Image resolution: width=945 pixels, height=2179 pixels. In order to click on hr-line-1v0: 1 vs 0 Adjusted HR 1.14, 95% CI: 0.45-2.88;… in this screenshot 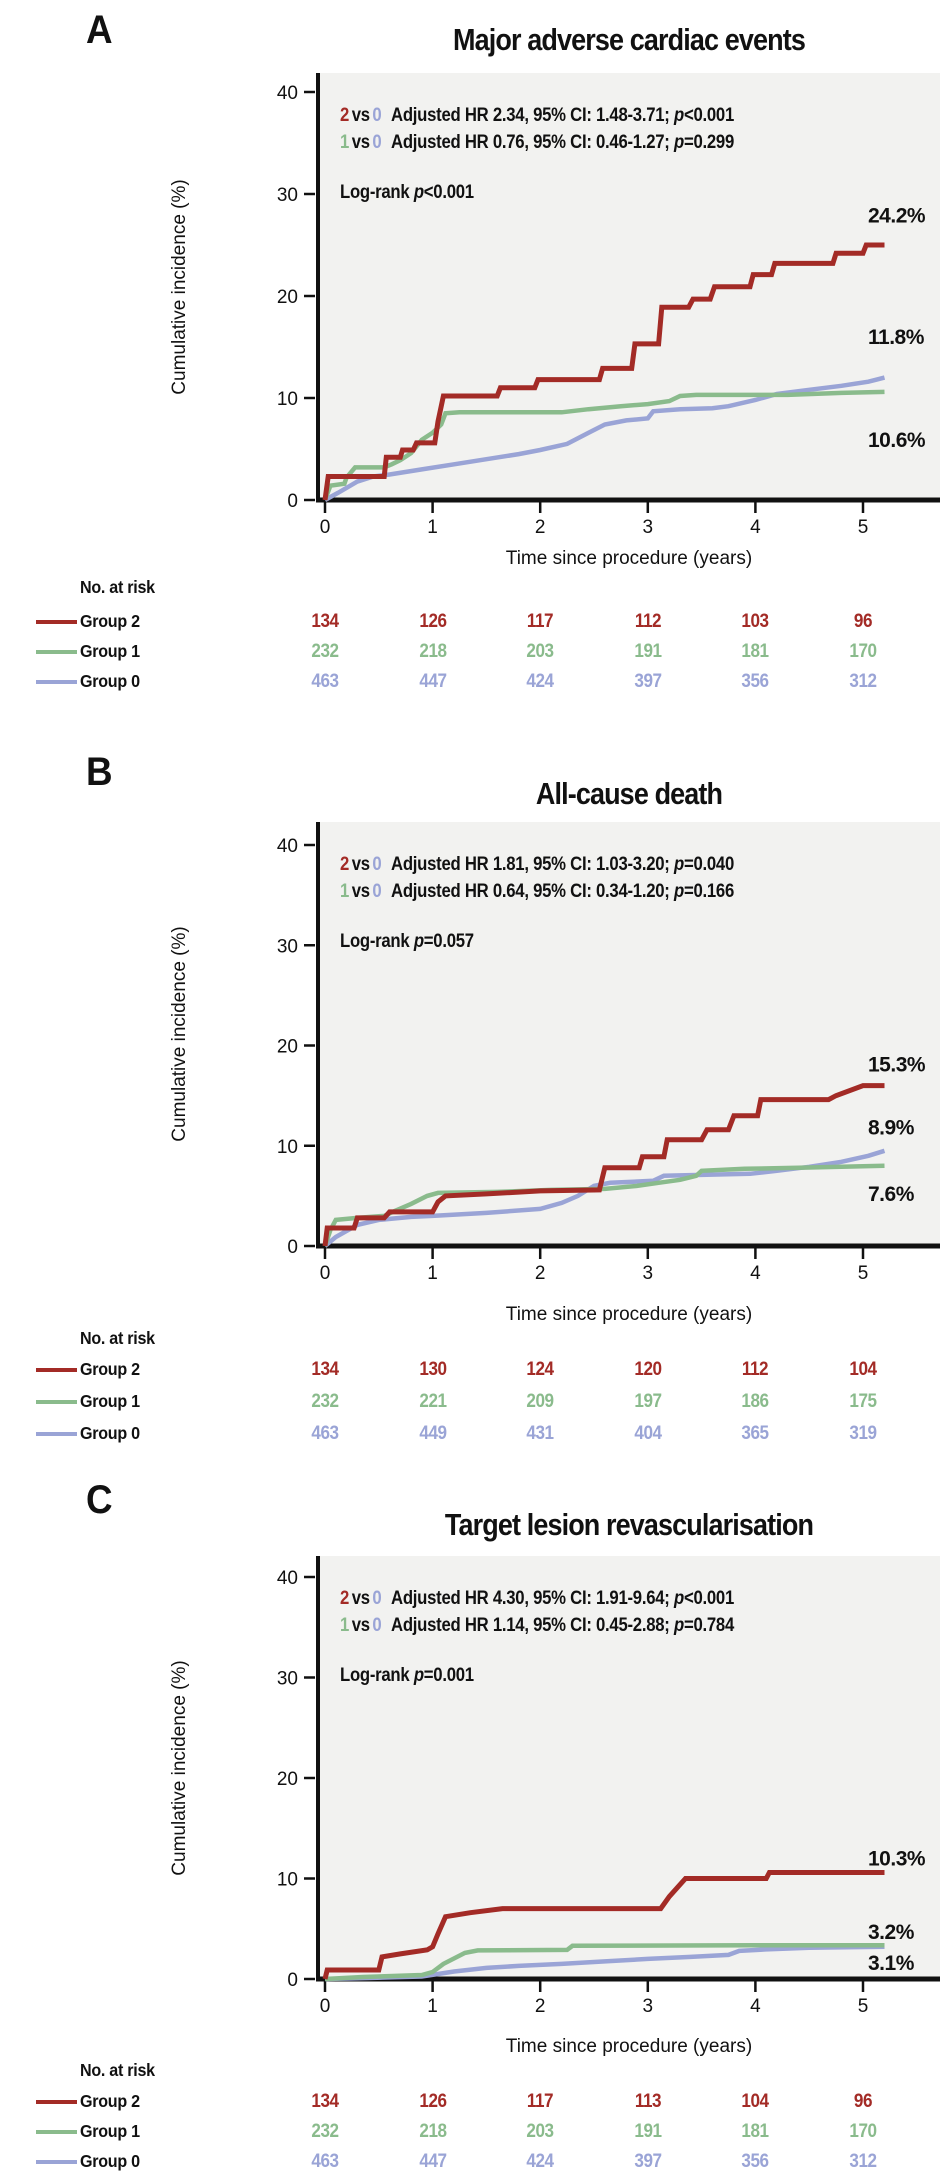, I will do `click(537, 1625)`.